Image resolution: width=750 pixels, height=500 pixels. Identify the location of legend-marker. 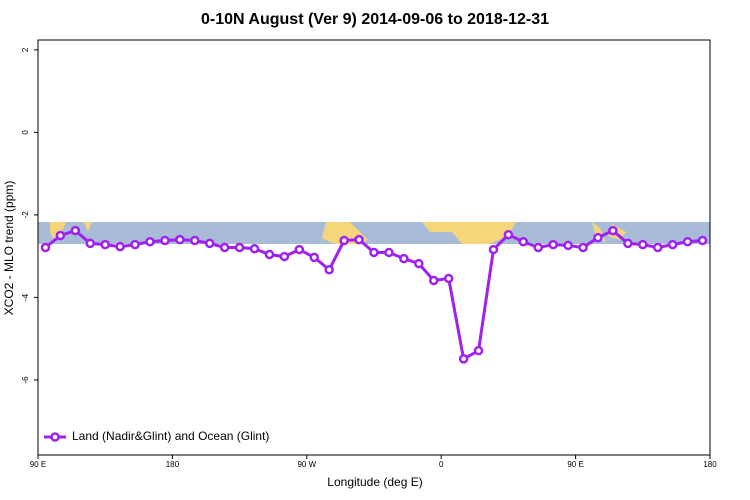
(55, 437).